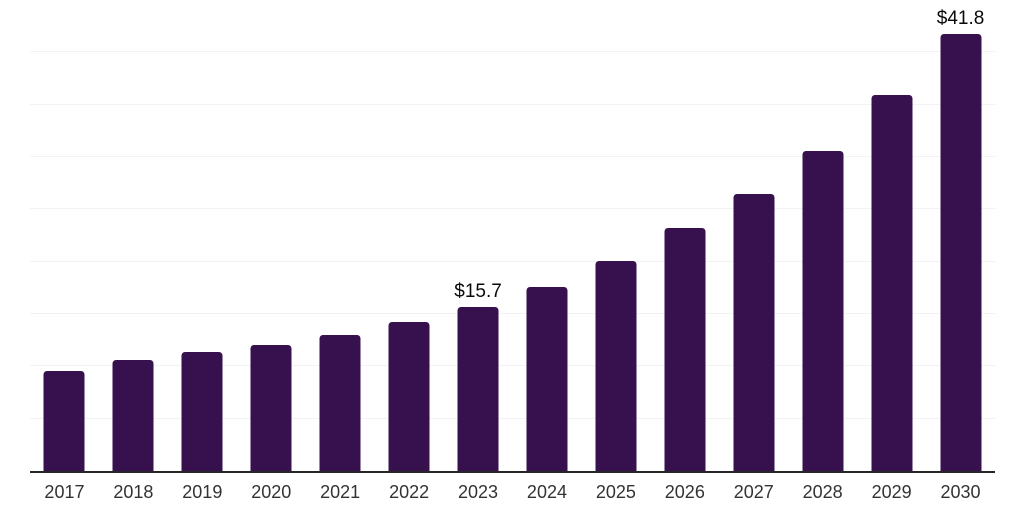 This screenshot has width=1024, height=512. Describe the element at coordinates (64, 492) in the screenshot. I see `x-tick-label-2017: 2017` at that location.